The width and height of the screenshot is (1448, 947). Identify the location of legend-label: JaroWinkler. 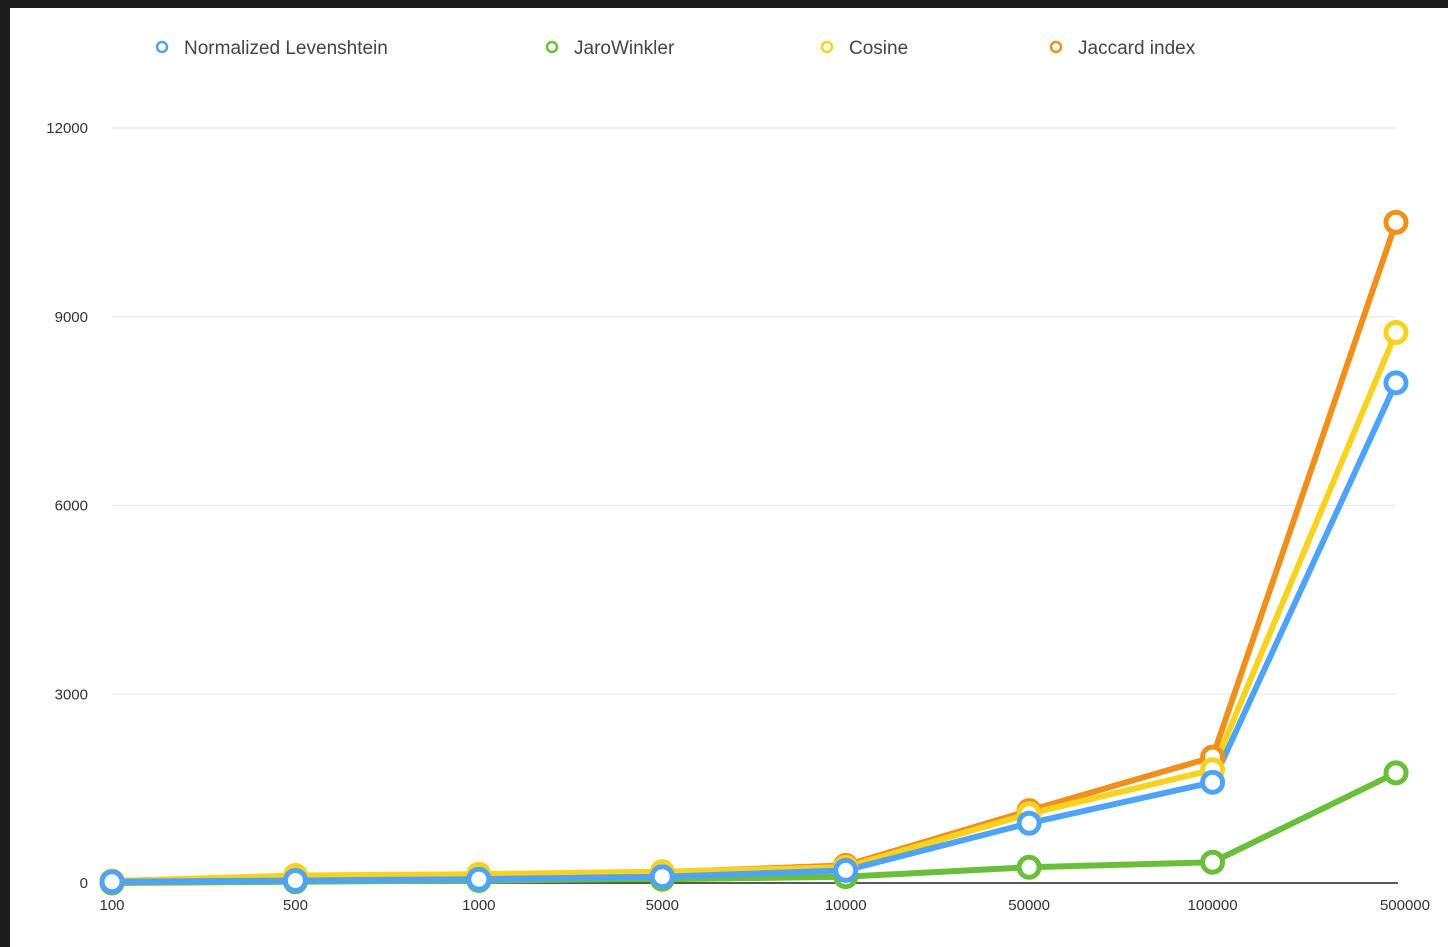
(624, 48).